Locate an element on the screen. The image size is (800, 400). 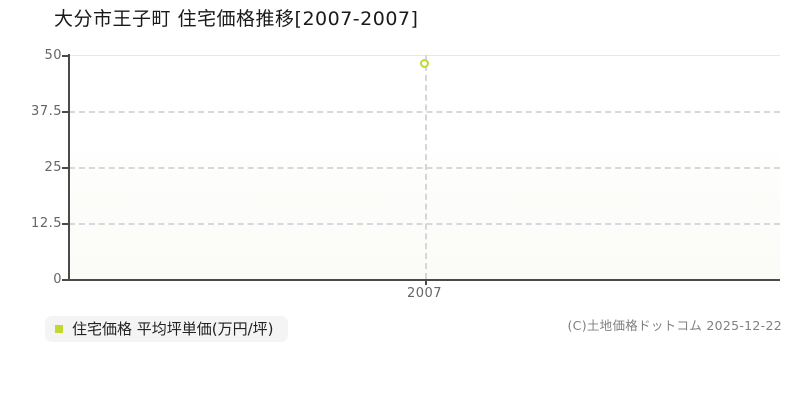
x-tick-mark-2007 is located at coordinates (425, 282).